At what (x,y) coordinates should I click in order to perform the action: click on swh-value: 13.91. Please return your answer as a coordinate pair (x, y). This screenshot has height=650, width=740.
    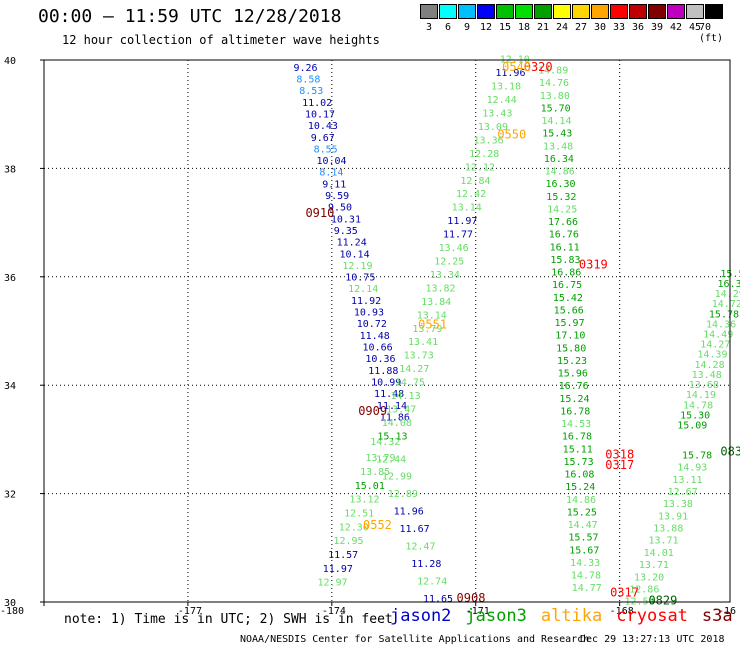
    Looking at the image, I should click on (673, 516).